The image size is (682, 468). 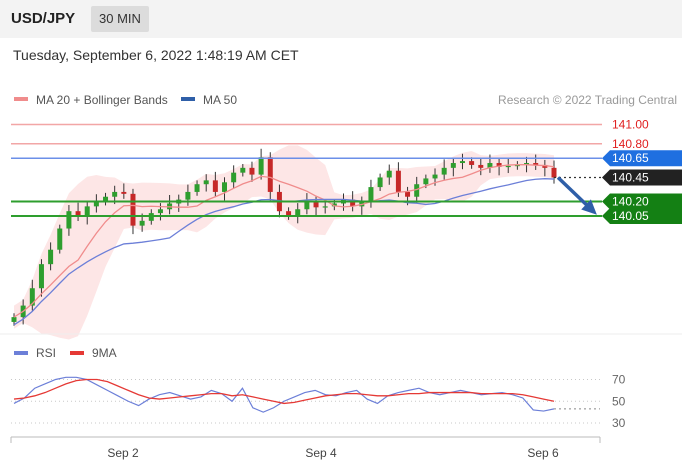 I want to click on resistance-label-0: 141.00, so click(x=630, y=125).